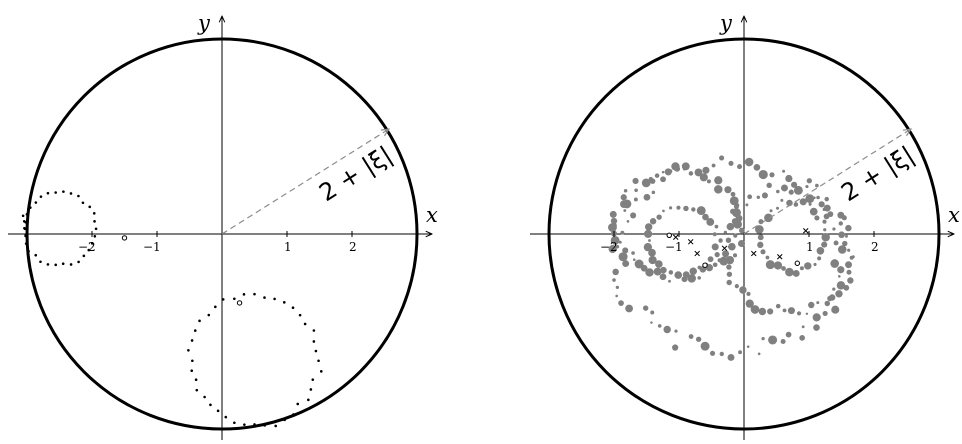 The image size is (962, 444). I want to click on x-tick-label: −1, so click(152, 247).